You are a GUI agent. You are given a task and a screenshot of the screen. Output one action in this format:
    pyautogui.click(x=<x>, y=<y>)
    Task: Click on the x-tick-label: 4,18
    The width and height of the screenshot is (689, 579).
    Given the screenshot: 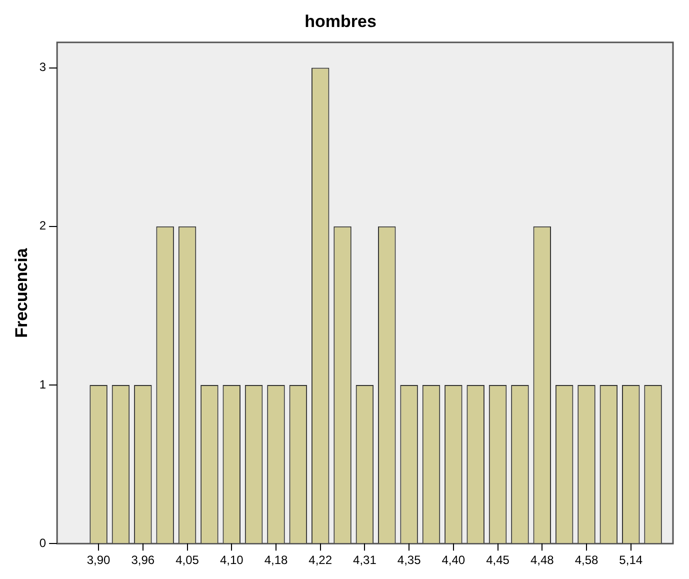 What is the action you would take?
    pyautogui.click(x=276, y=560)
    